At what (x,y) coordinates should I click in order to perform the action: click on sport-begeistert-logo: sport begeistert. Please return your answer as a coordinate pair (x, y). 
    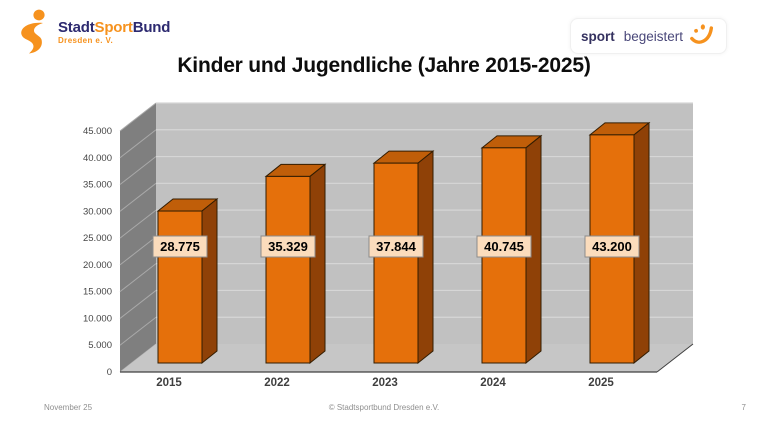
    Looking at the image, I should click on (649, 36).